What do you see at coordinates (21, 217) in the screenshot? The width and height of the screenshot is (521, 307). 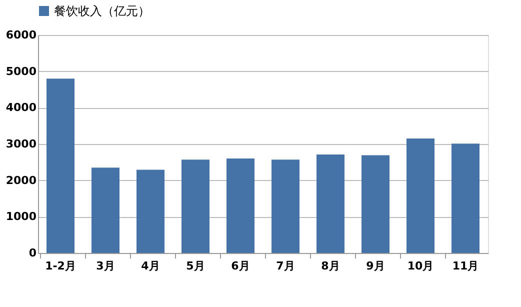 I see `y-tick-label: 1000` at bounding box center [21, 217].